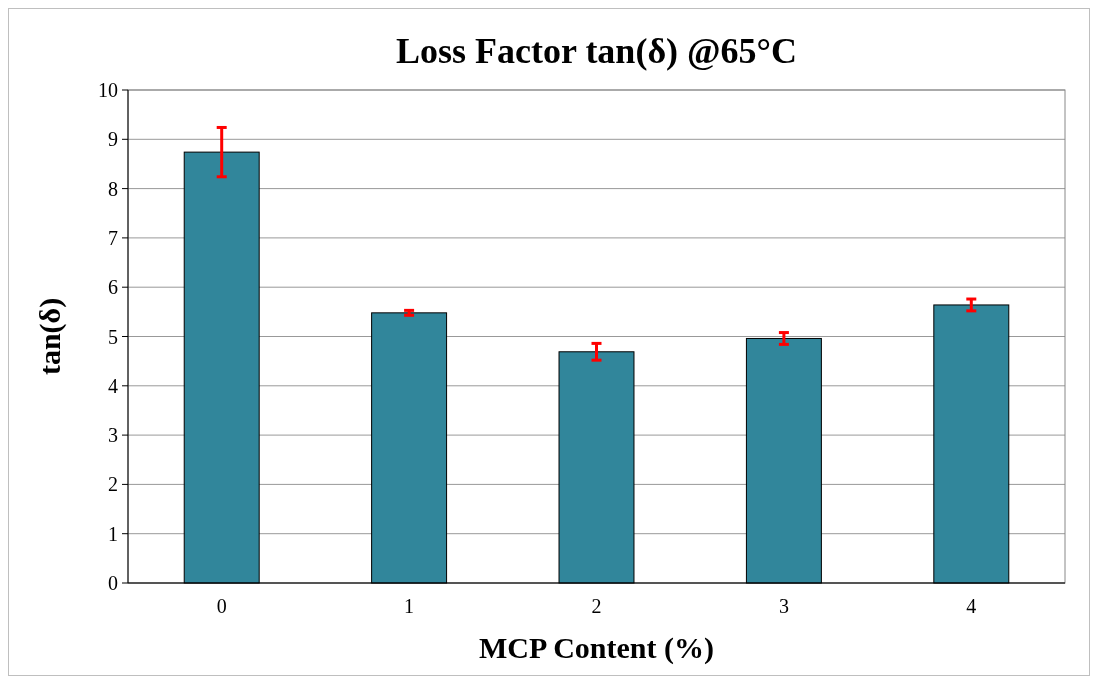 Image resolution: width=1098 pixels, height=684 pixels. What do you see at coordinates (108, 90) in the screenshot?
I see `y-tick-label: 10` at bounding box center [108, 90].